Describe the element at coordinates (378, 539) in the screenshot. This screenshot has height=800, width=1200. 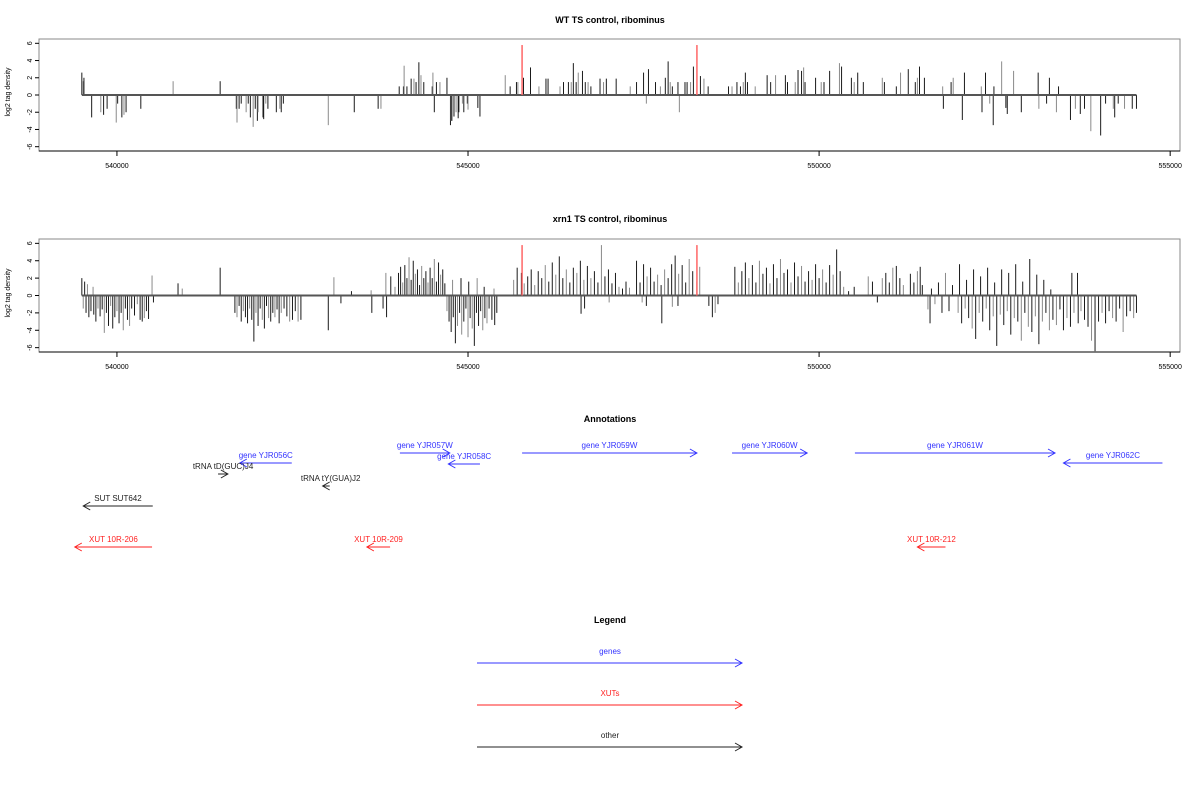
I see `annotation-label: XUT 10R-209` at that location.